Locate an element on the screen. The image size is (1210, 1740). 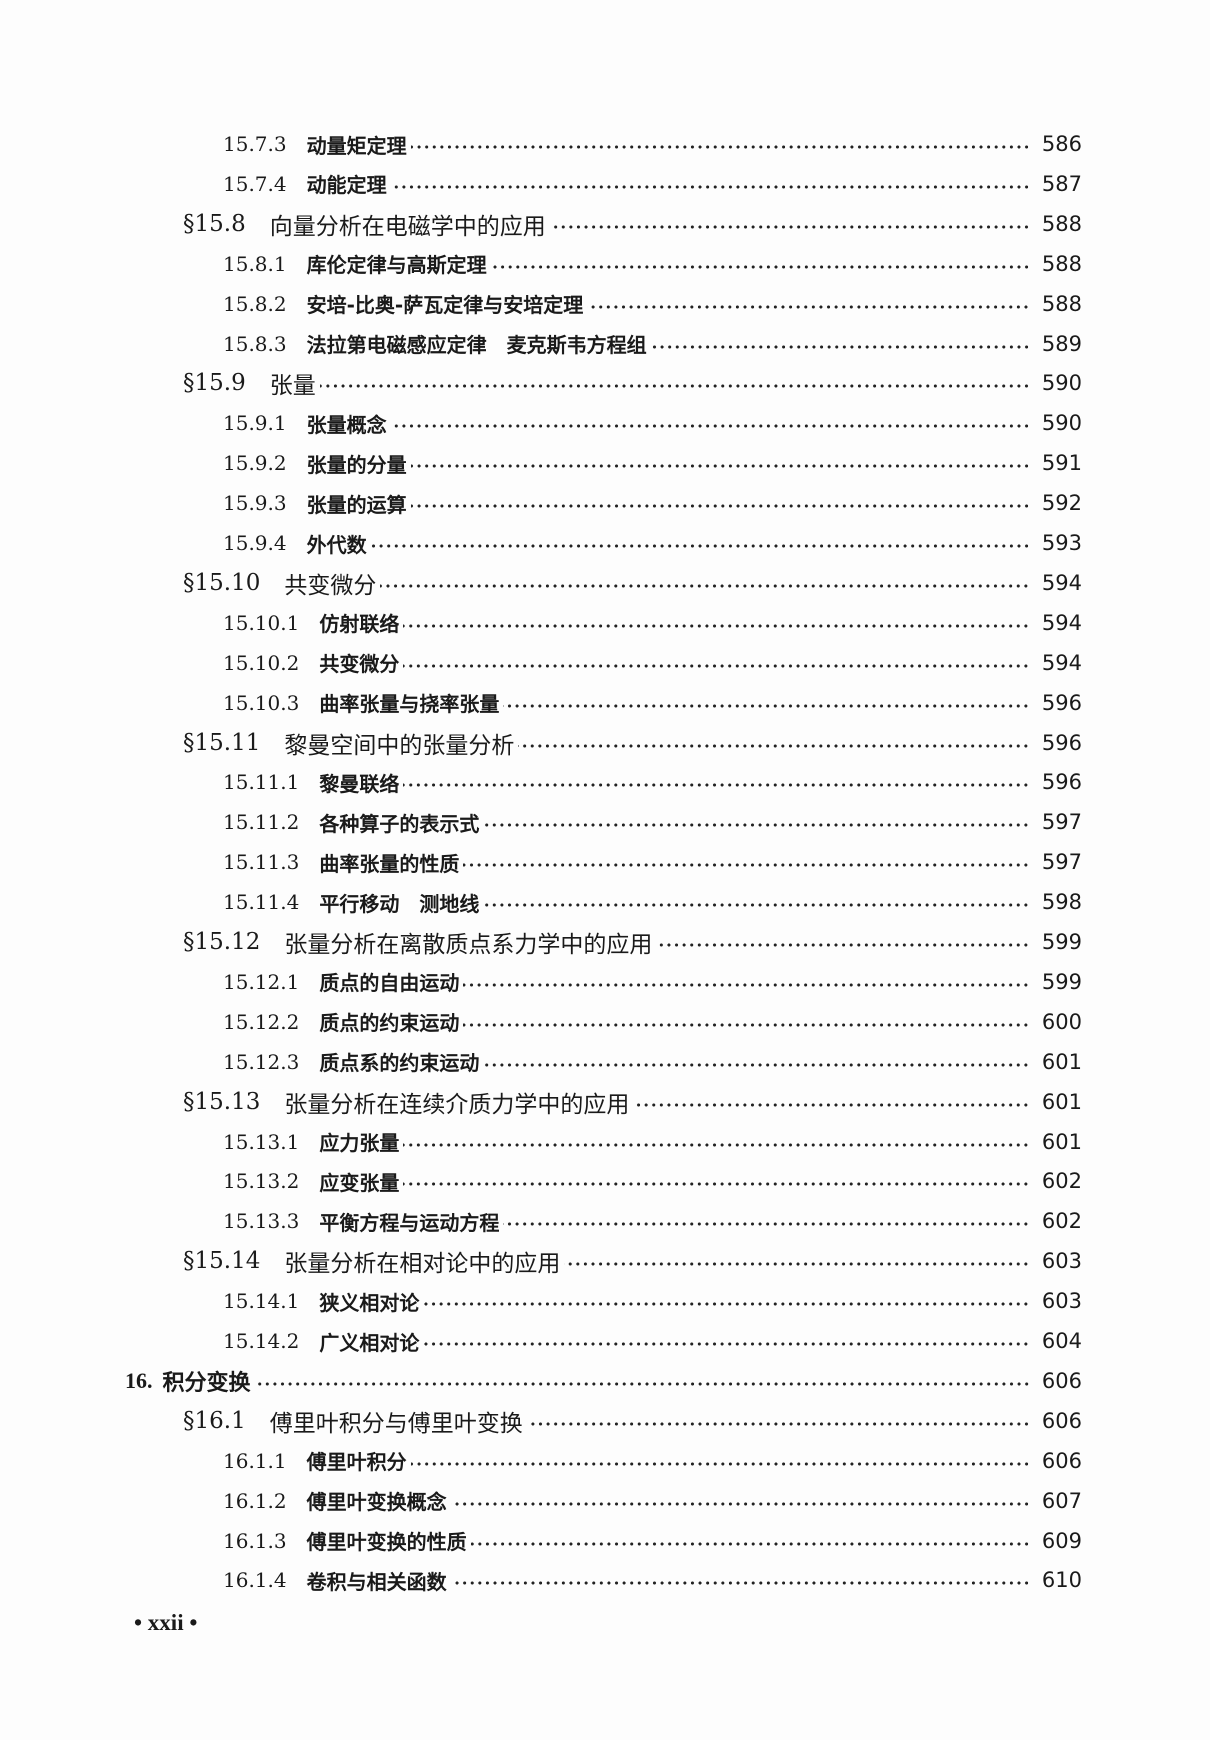
entry-page-number: 601 is located at coordinates (1061, 1101).